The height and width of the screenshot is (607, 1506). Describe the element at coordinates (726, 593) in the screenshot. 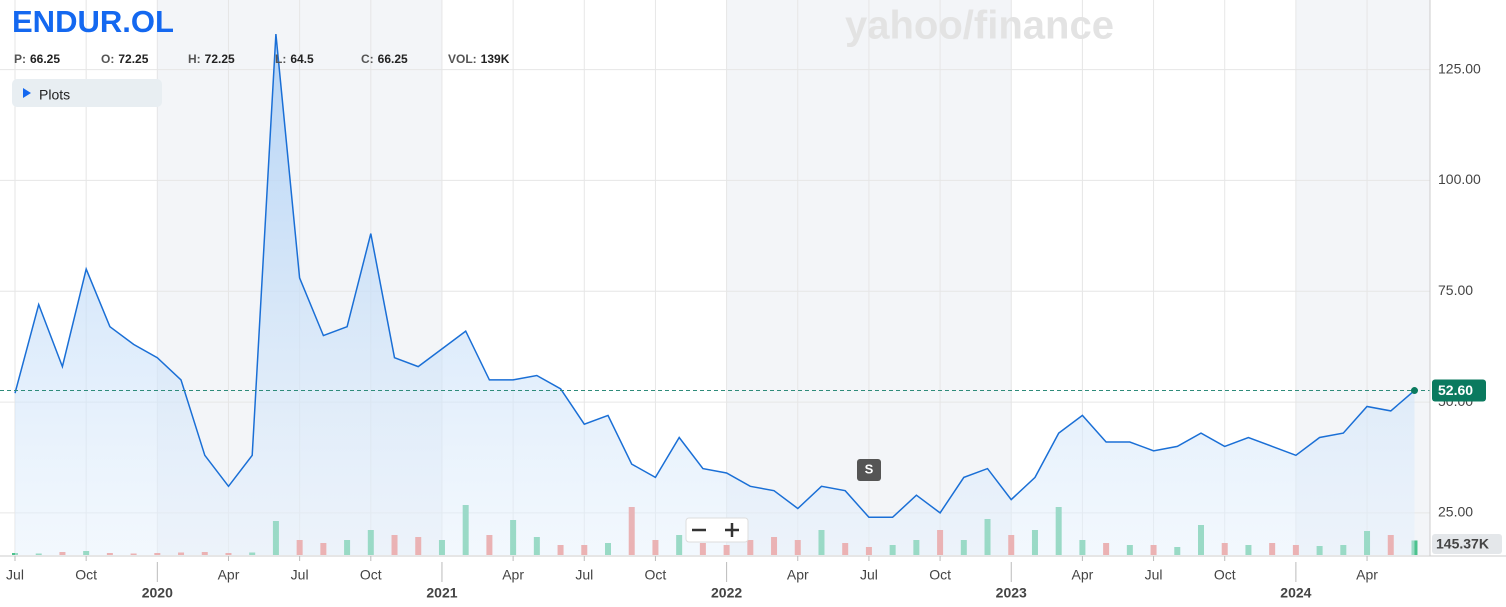

I see `x-tick-label: 2022` at that location.